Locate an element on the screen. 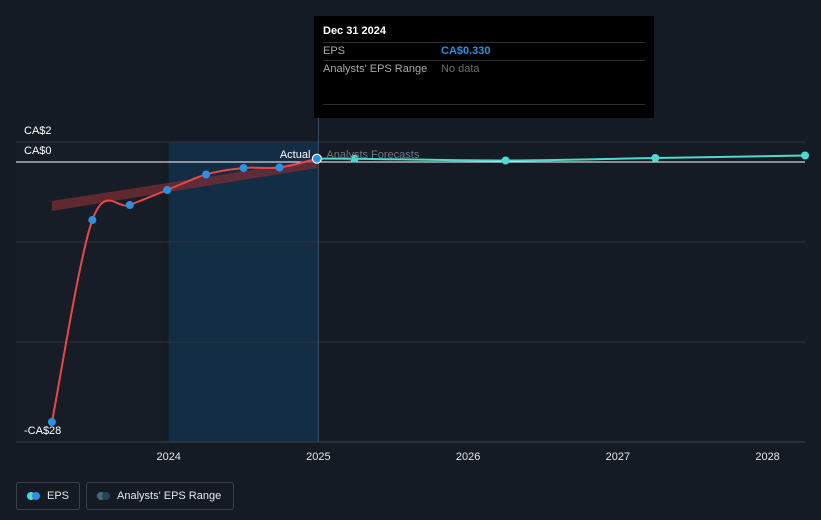 The width and height of the screenshot is (821, 520). legend-eps-button: EPS is located at coordinates (48, 496).